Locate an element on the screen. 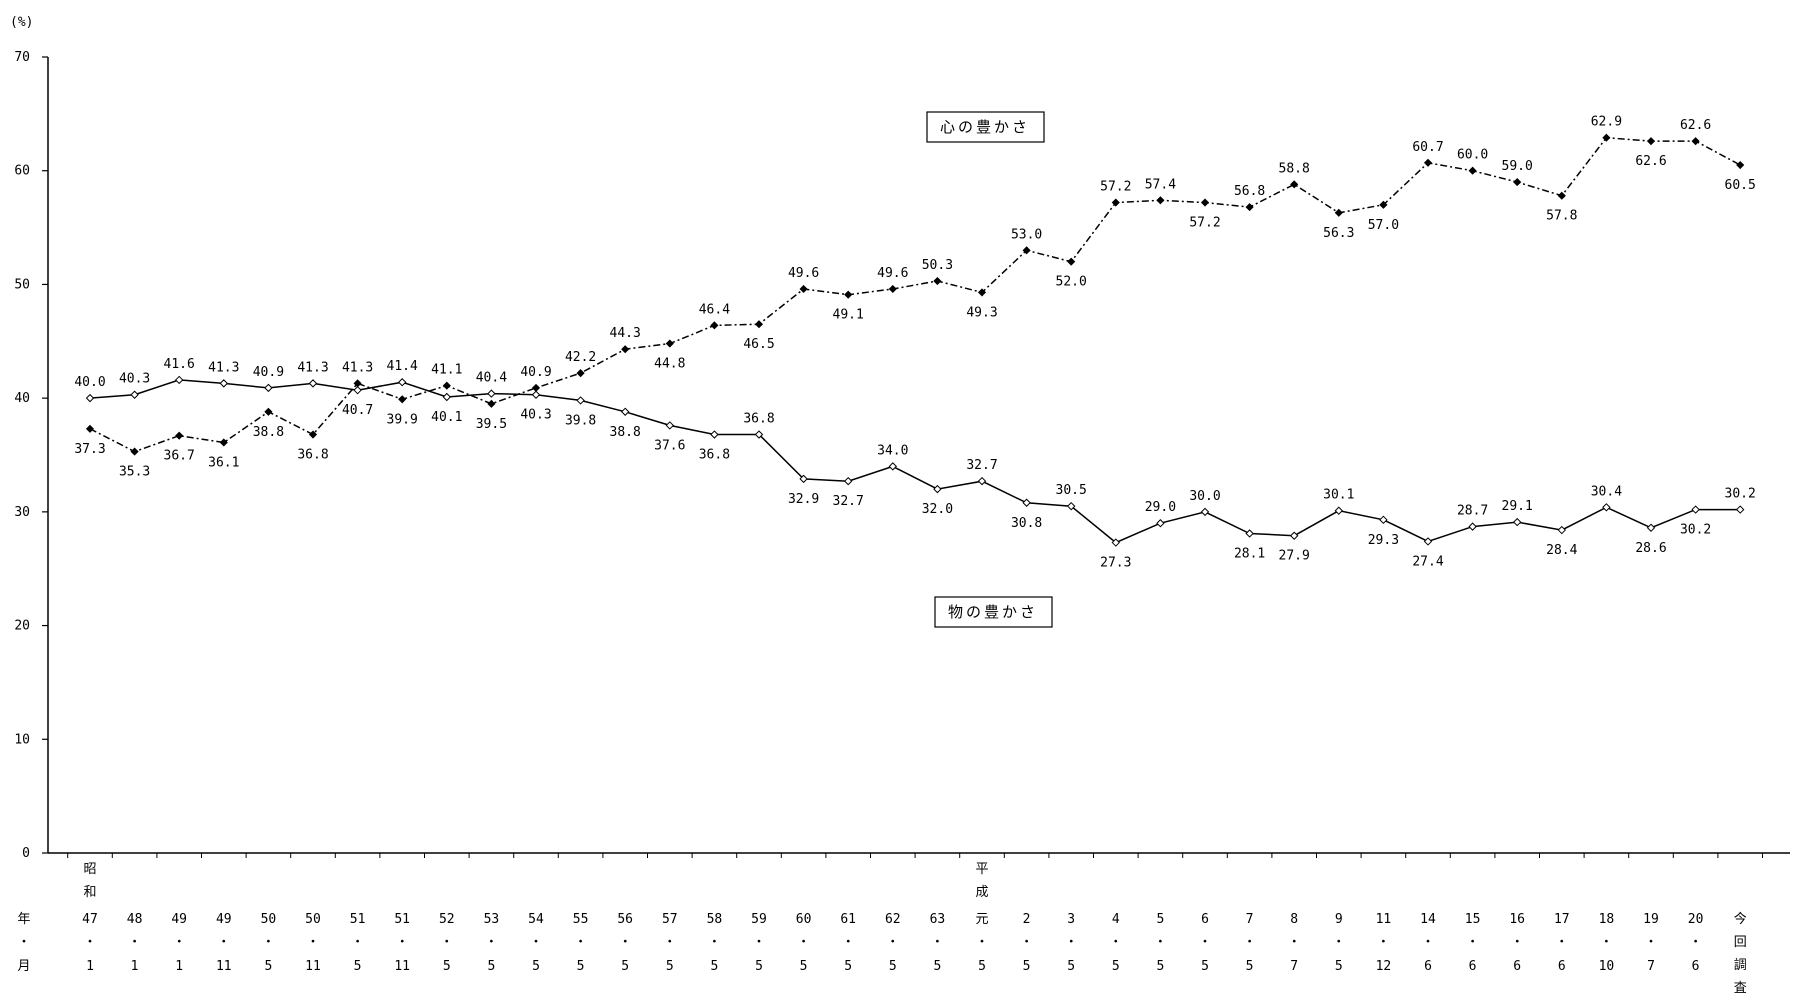 The image size is (1793, 1000). x-year-label: 55 is located at coordinates (581, 919).